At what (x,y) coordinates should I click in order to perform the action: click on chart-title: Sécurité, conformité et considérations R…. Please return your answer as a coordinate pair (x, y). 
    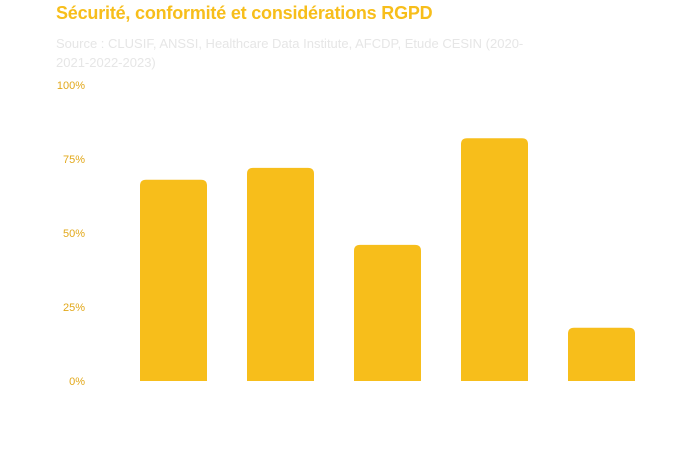
    Looking at the image, I should click on (244, 13).